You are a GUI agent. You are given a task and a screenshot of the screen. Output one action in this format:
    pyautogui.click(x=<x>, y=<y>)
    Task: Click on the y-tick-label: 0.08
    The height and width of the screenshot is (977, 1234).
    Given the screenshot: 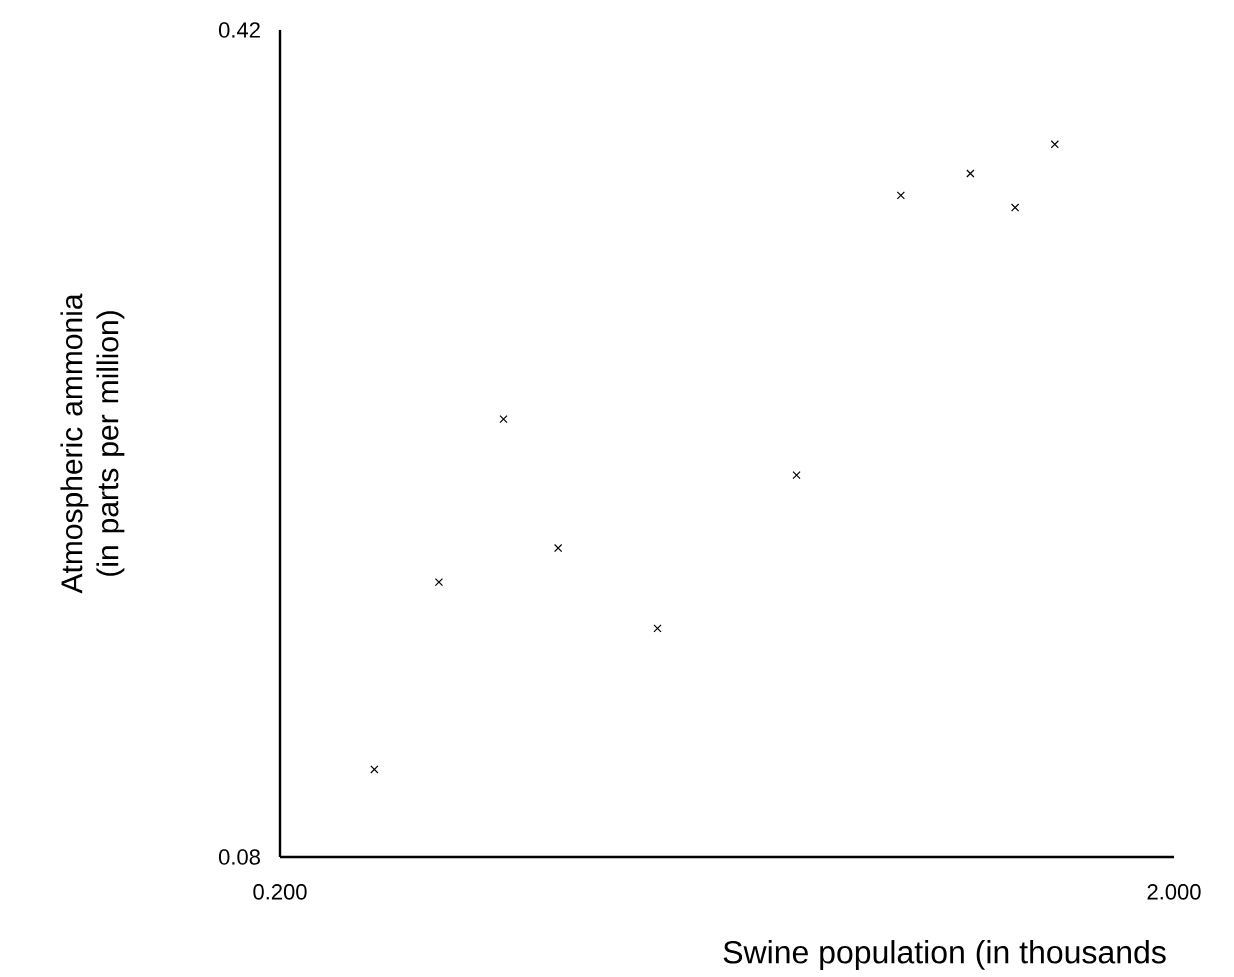 What is the action you would take?
    pyautogui.click(x=239, y=857)
    